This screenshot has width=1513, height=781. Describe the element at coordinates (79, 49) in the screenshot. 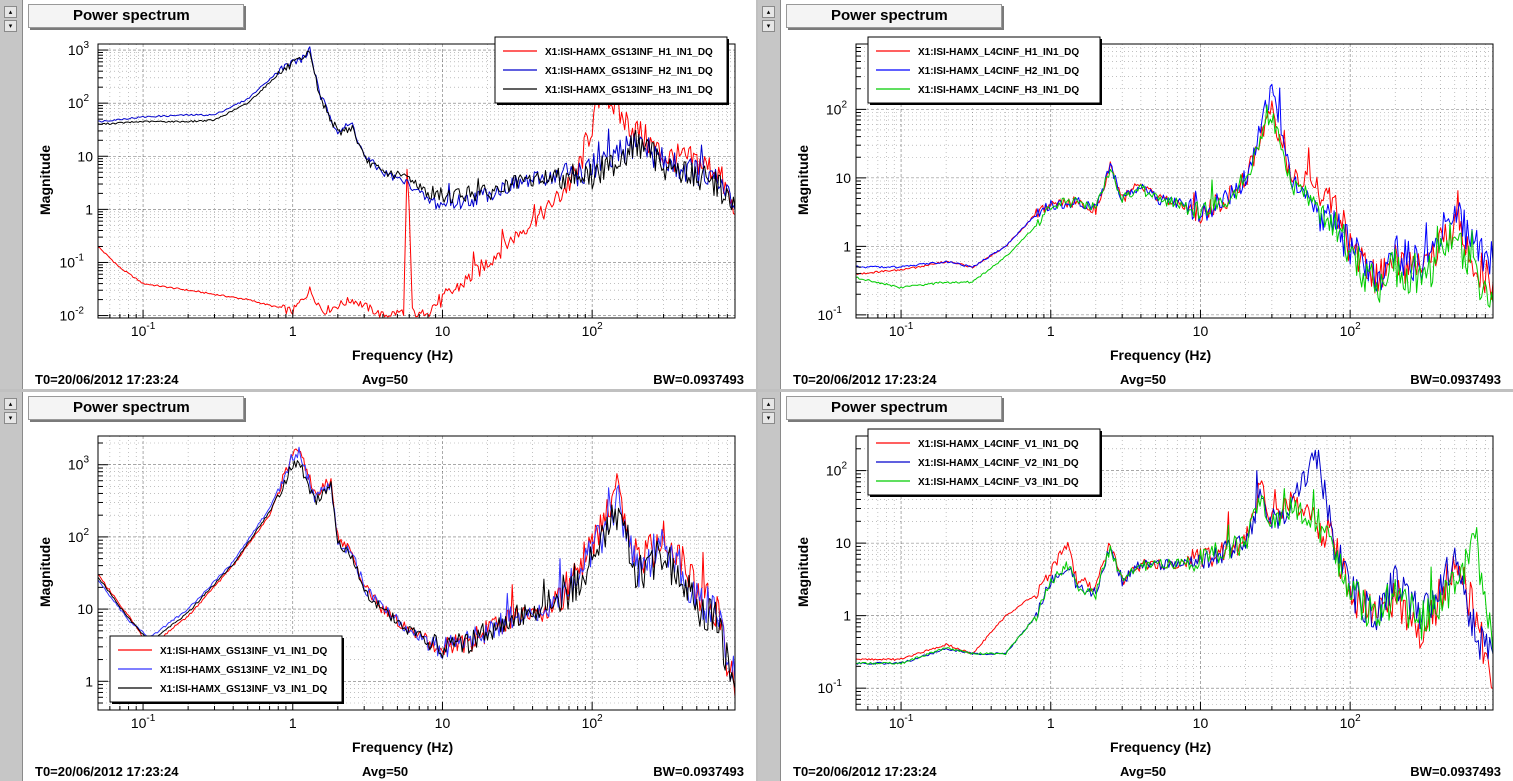

I see `y-tick-label: 10³` at that location.